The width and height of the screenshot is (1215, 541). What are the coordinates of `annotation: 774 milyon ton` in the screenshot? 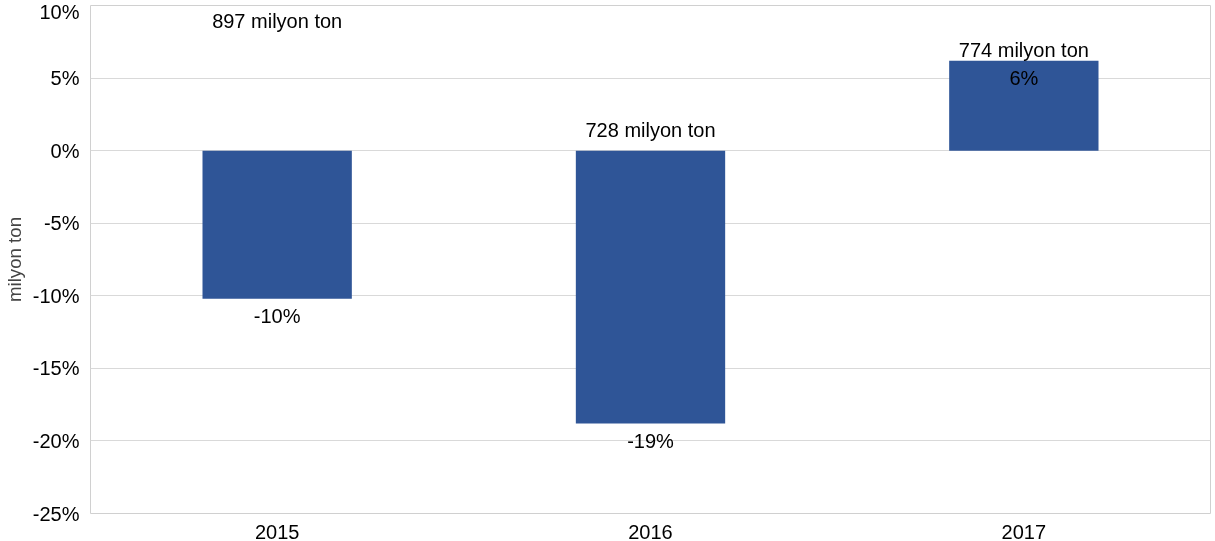 It's located at (1023, 50).